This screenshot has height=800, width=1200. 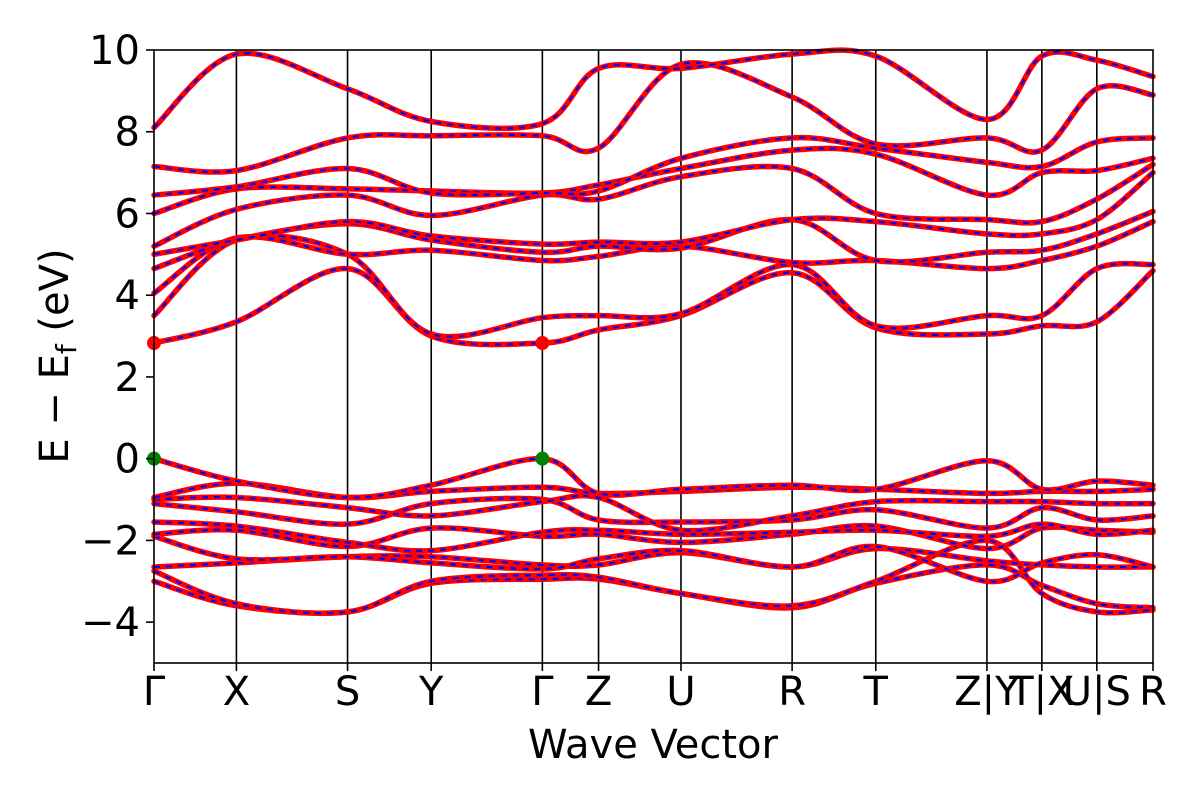 What do you see at coordinates (127, 296) in the screenshot?
I see `y-tick-label: 4` at bounding box center [127, 296].